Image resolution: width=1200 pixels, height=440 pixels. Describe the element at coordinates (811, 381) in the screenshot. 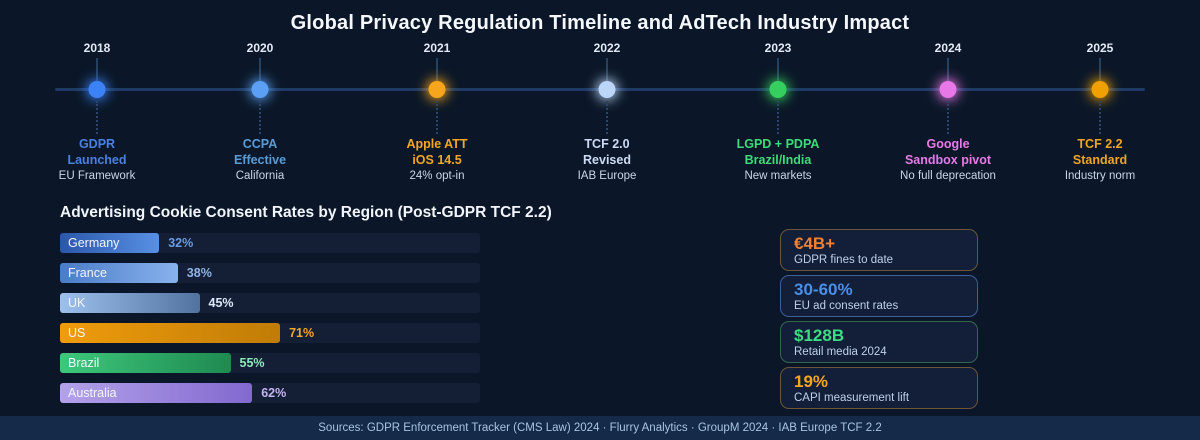

I see `stat-value: 19%` at that location.